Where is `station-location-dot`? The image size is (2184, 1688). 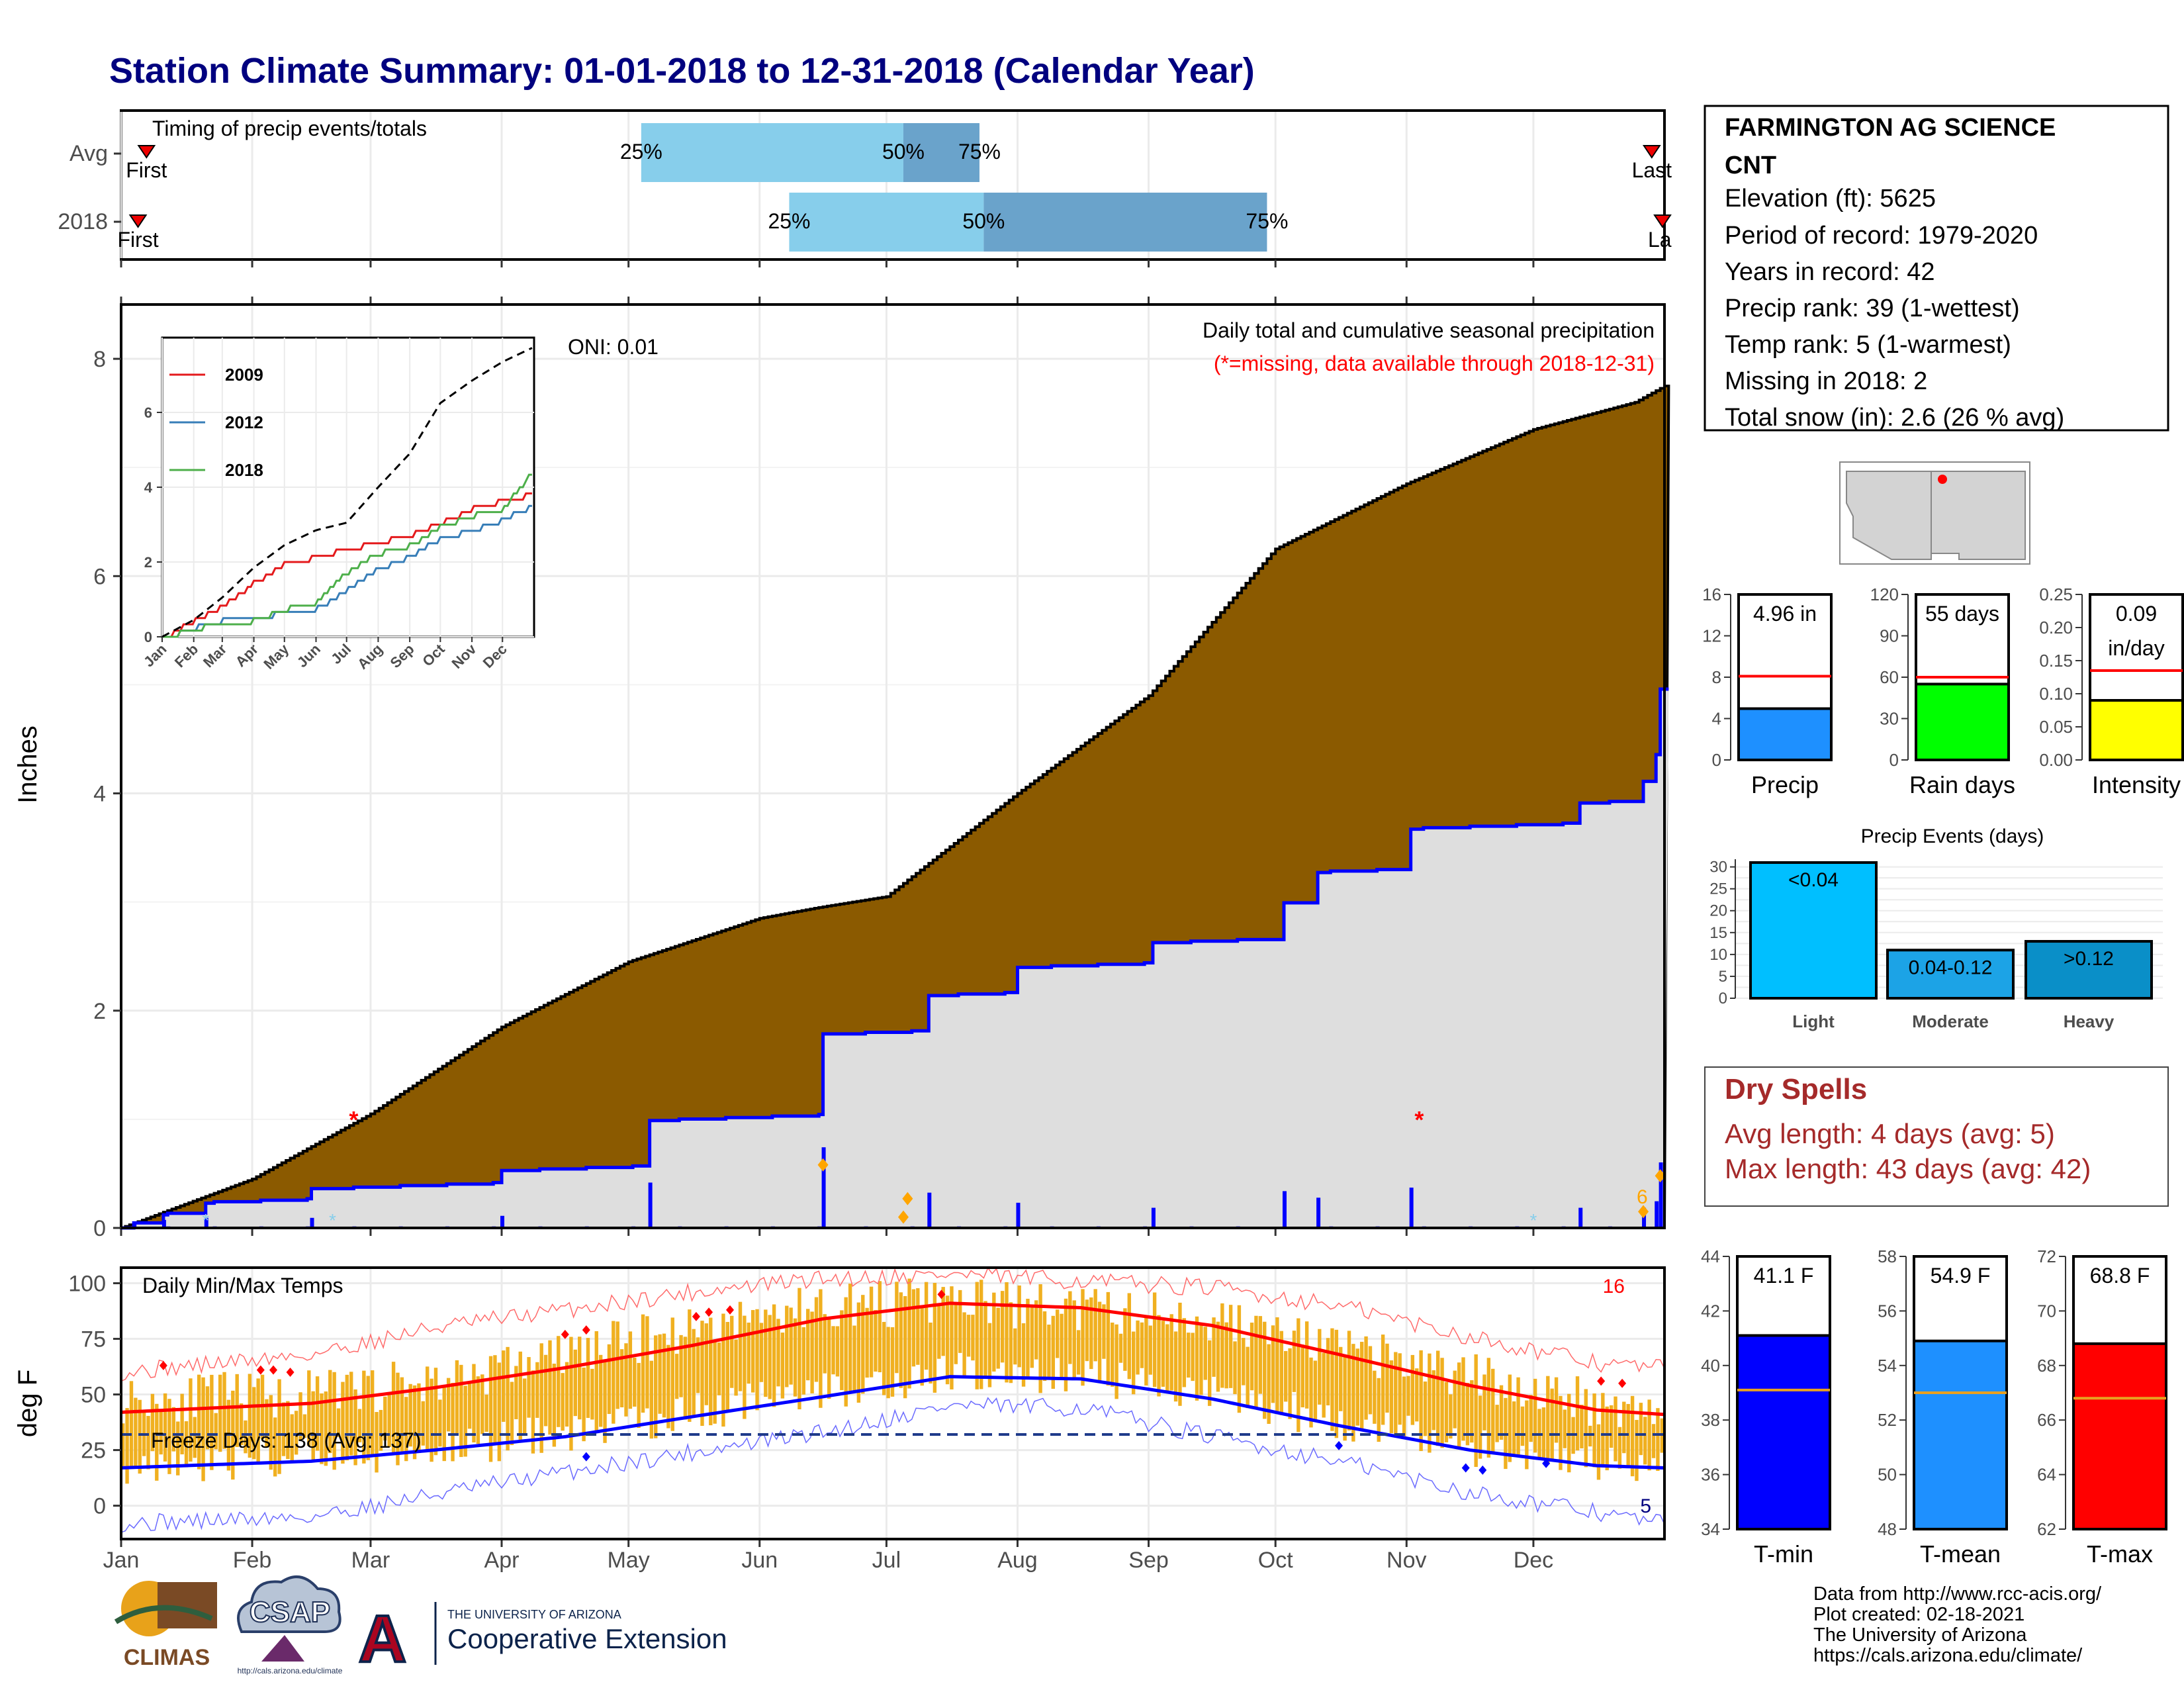
station-location-dot is located at coordinates (1942, 479).